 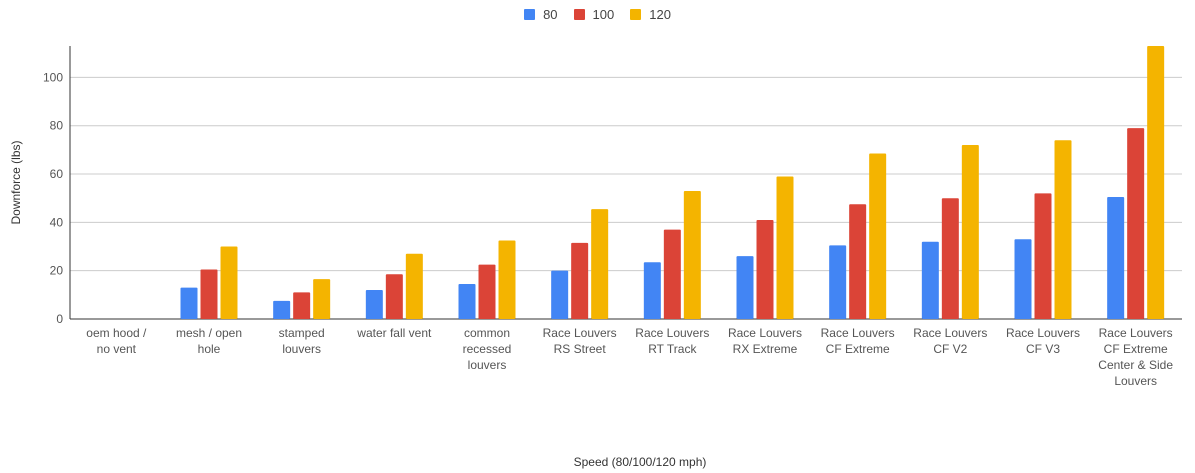 What do you see at coordinates (487, 333) in the screenshot?
I see `x-tick-label-line: common` at bounding box center [487, 333].